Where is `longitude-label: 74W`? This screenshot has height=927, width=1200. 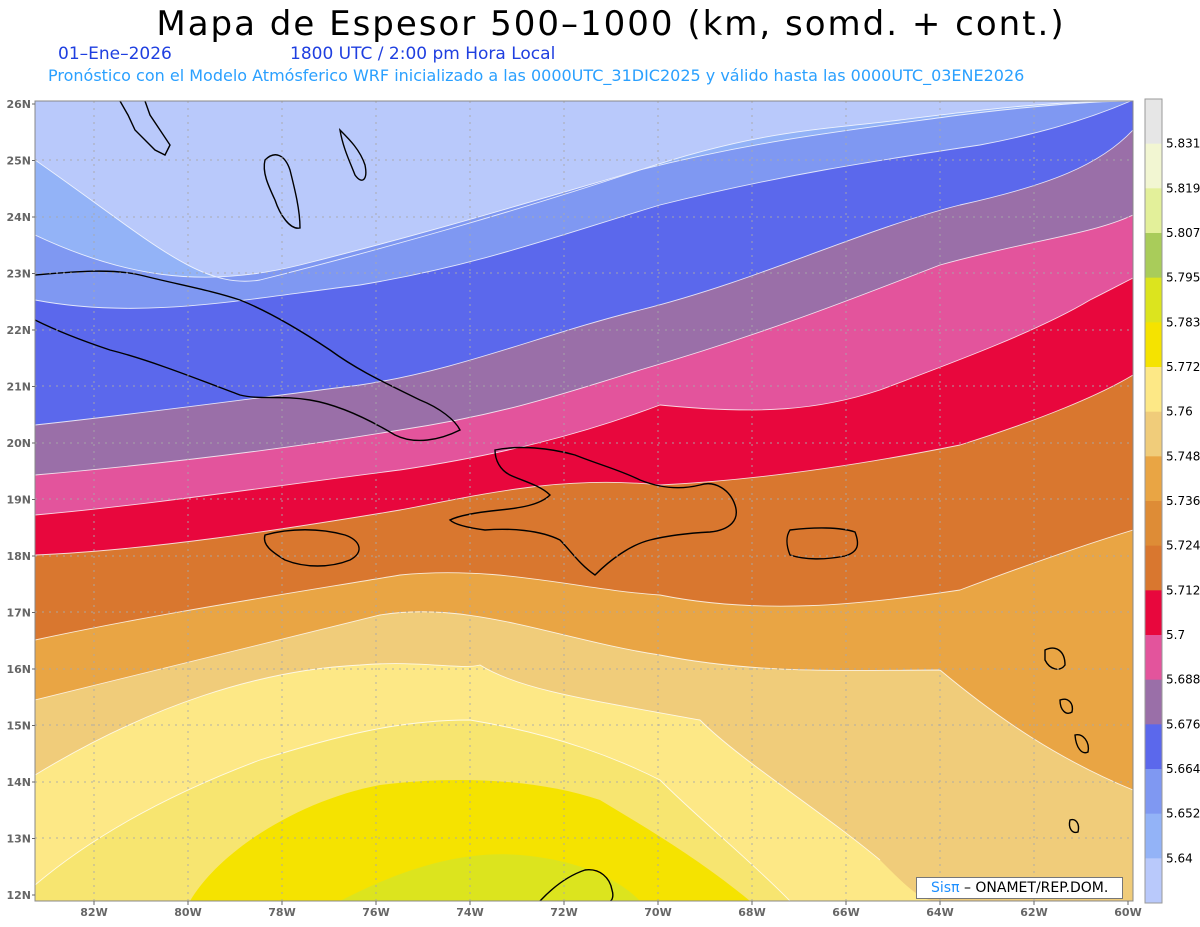 longitude-label: 74W is located at coordinates (469, 912).